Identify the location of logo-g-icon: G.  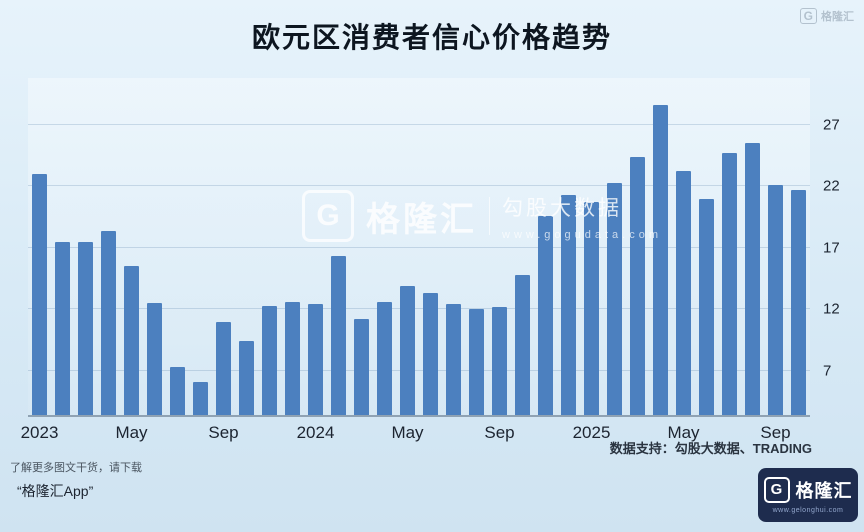
(776, 489).